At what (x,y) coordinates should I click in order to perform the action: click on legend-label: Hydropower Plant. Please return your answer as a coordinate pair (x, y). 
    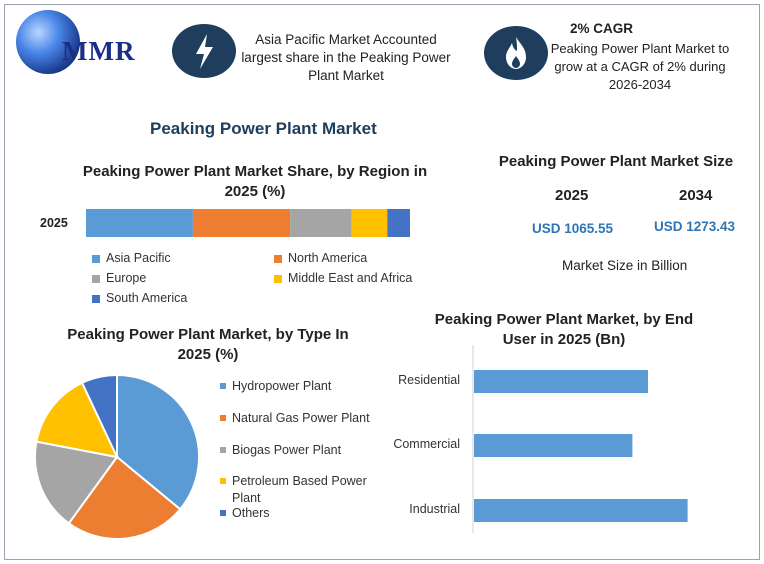
    Looking at the image, I should click on (282, 386).